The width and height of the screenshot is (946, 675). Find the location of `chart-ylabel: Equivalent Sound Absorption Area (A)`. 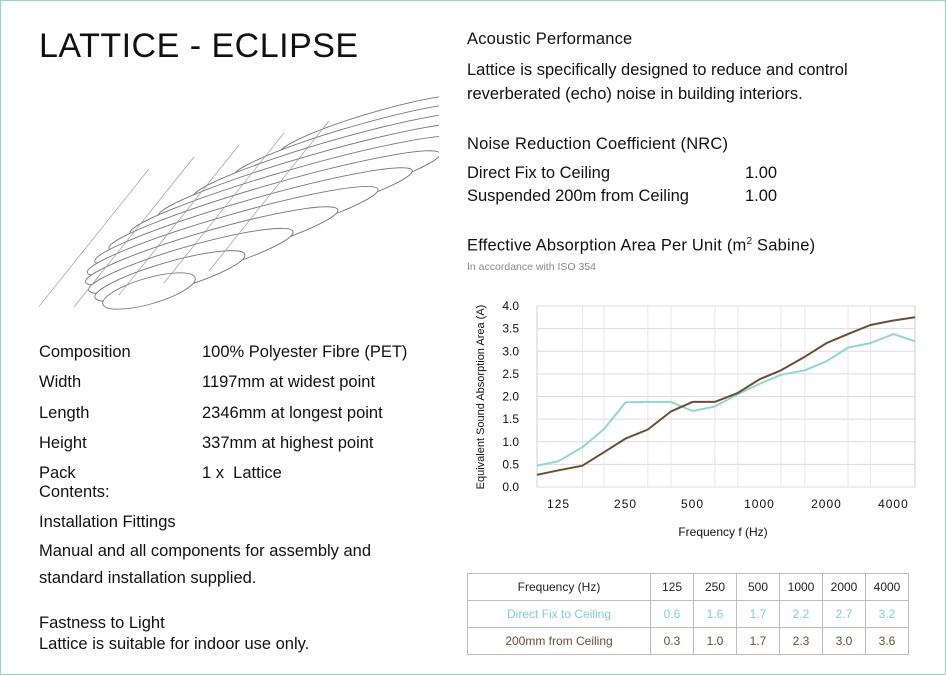

chart-ylabel: Equivalent Sound Absorption Area (A) is located at coordinates (481, 397).